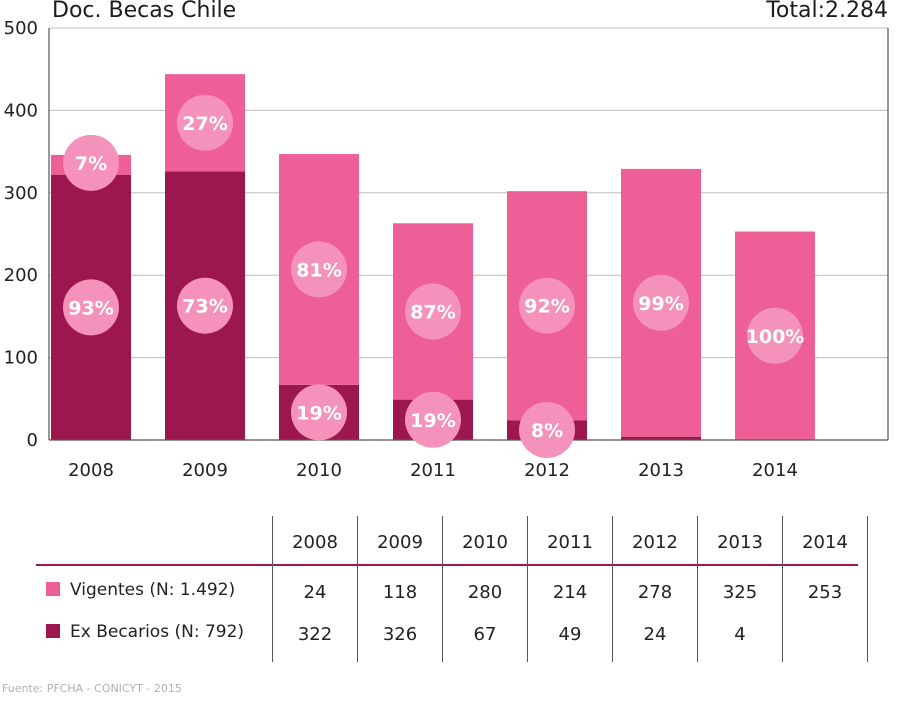 Image resolution: width=900 pixels, height=701 pixels. I want to click on ex-becarios-swatch, so click(53, 631).